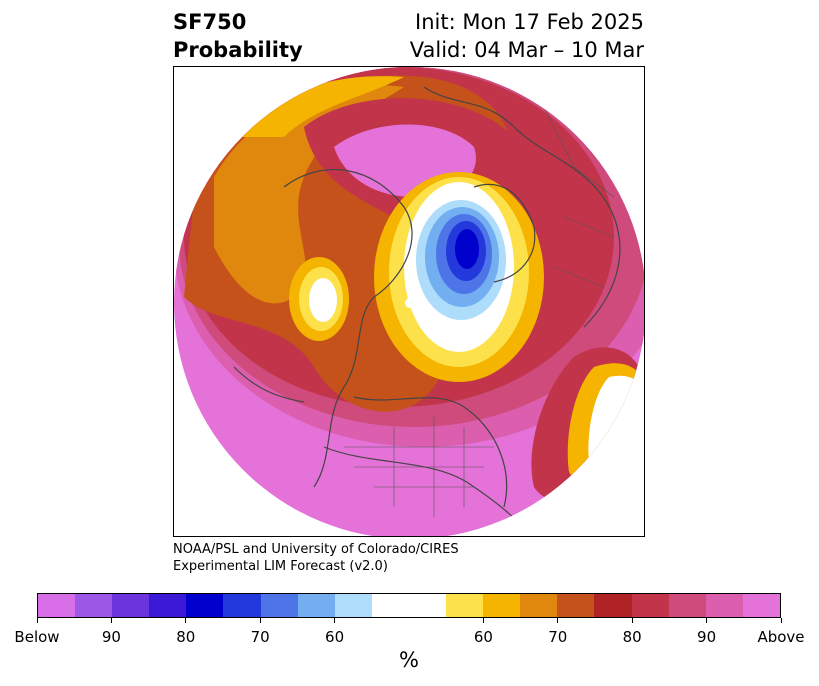  What do you see at coordinates (309, 194) in the screenshot?
I see `field-band-amber` at bounding box center [309, 194].